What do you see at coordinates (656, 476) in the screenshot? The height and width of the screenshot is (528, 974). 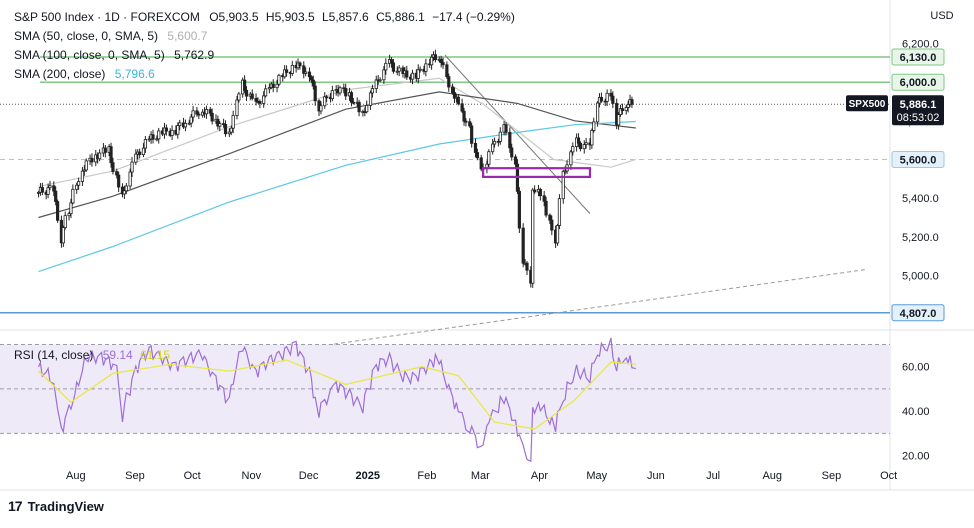 I see `time-tick-label: Jun` at bounding box center [656, 476].